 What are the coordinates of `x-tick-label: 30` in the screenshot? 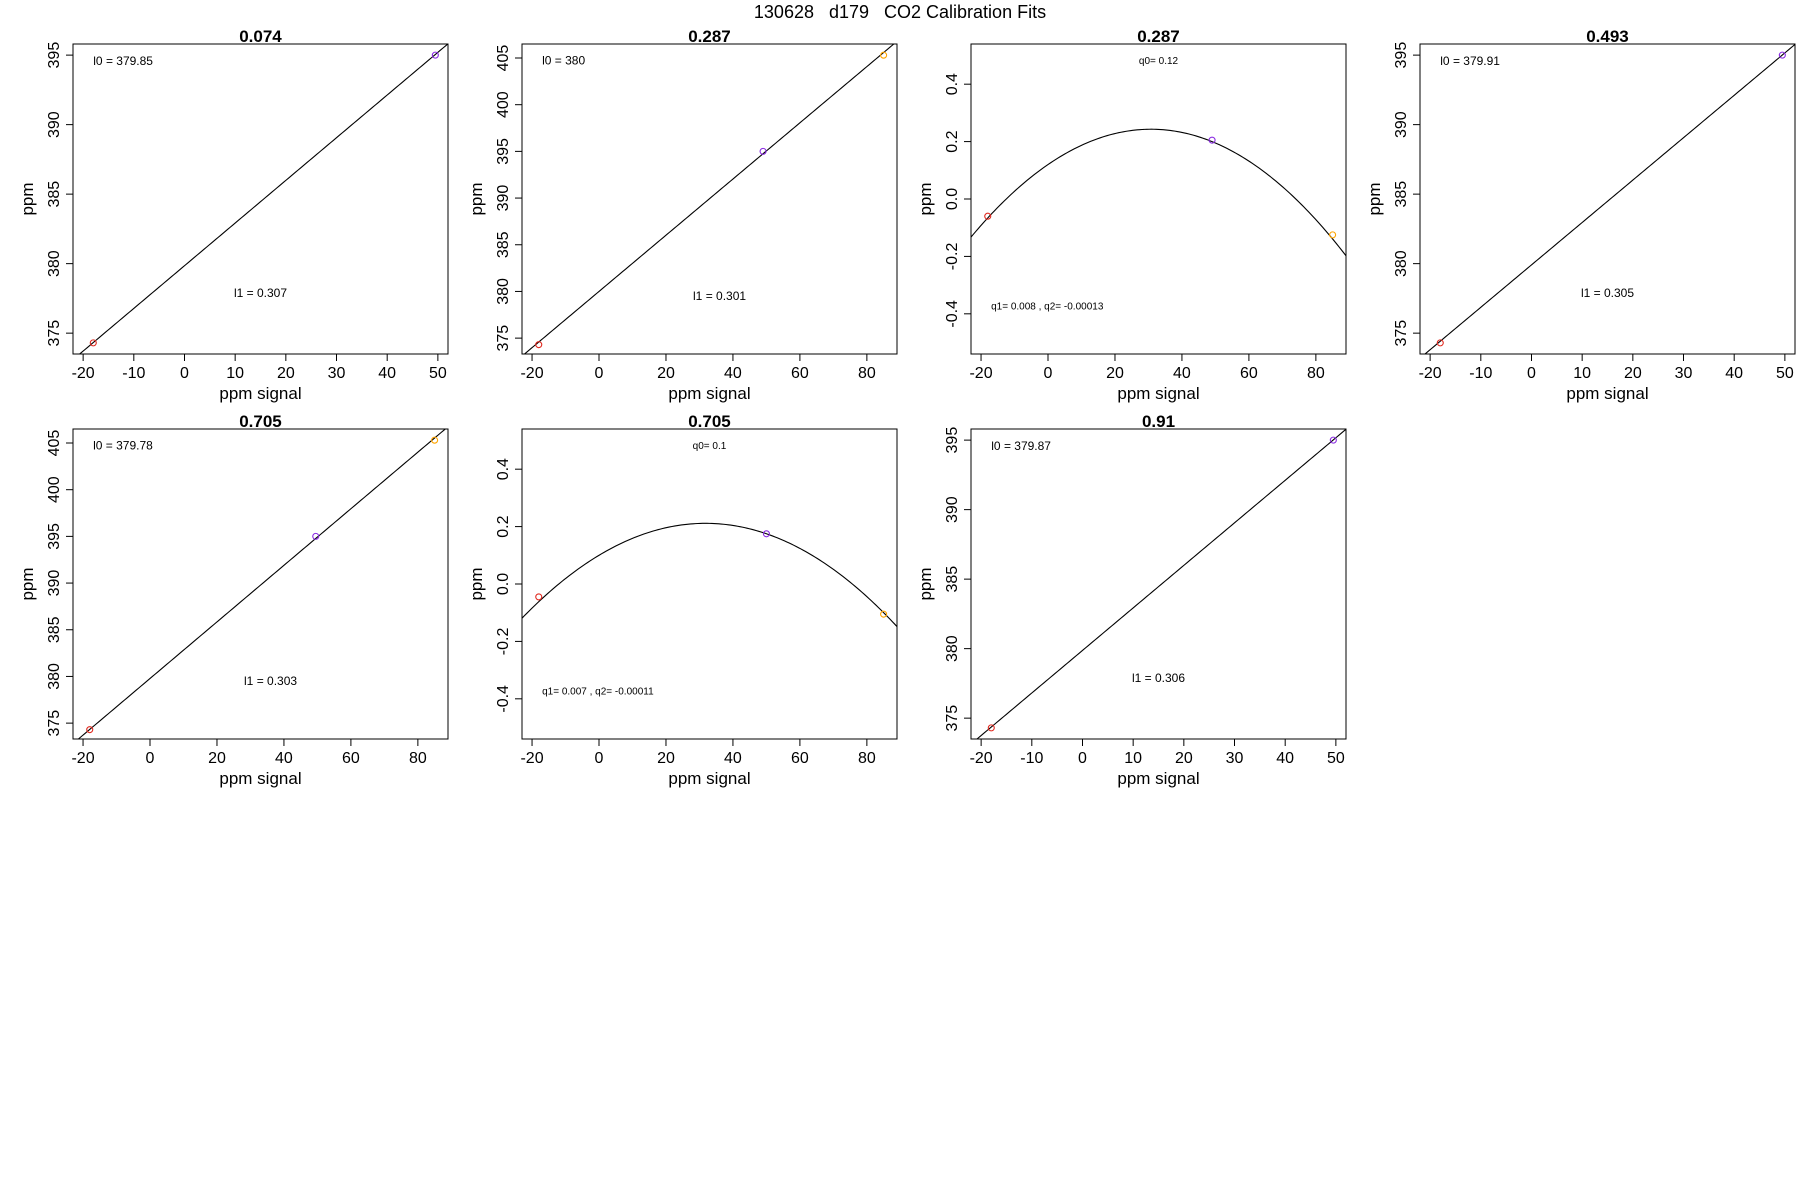 It's located at (1684, 373).